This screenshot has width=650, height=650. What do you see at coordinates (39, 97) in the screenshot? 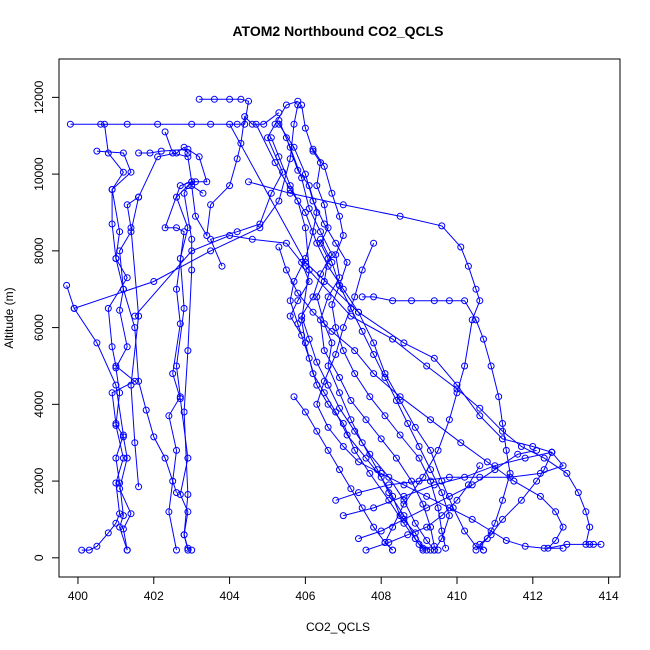
I see `y-tick-label: 12000` at bounding box center [39, 97].